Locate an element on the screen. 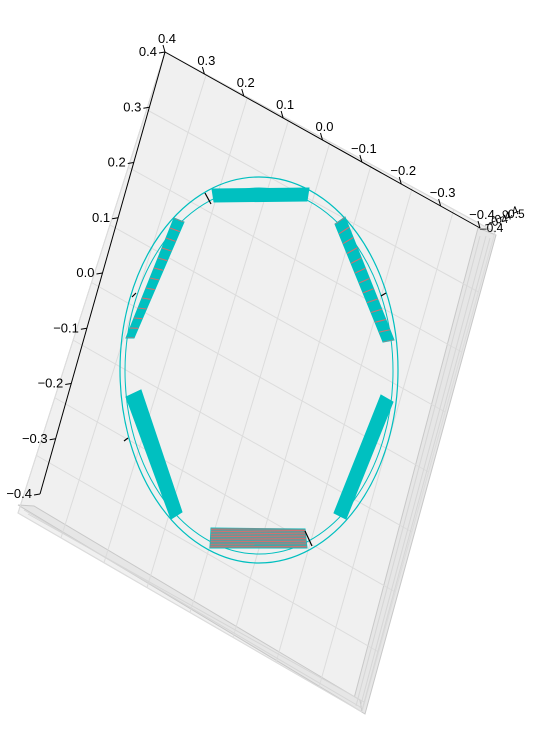  left-axis-tick-label: 0.0 is located at coordinates (85, 272).